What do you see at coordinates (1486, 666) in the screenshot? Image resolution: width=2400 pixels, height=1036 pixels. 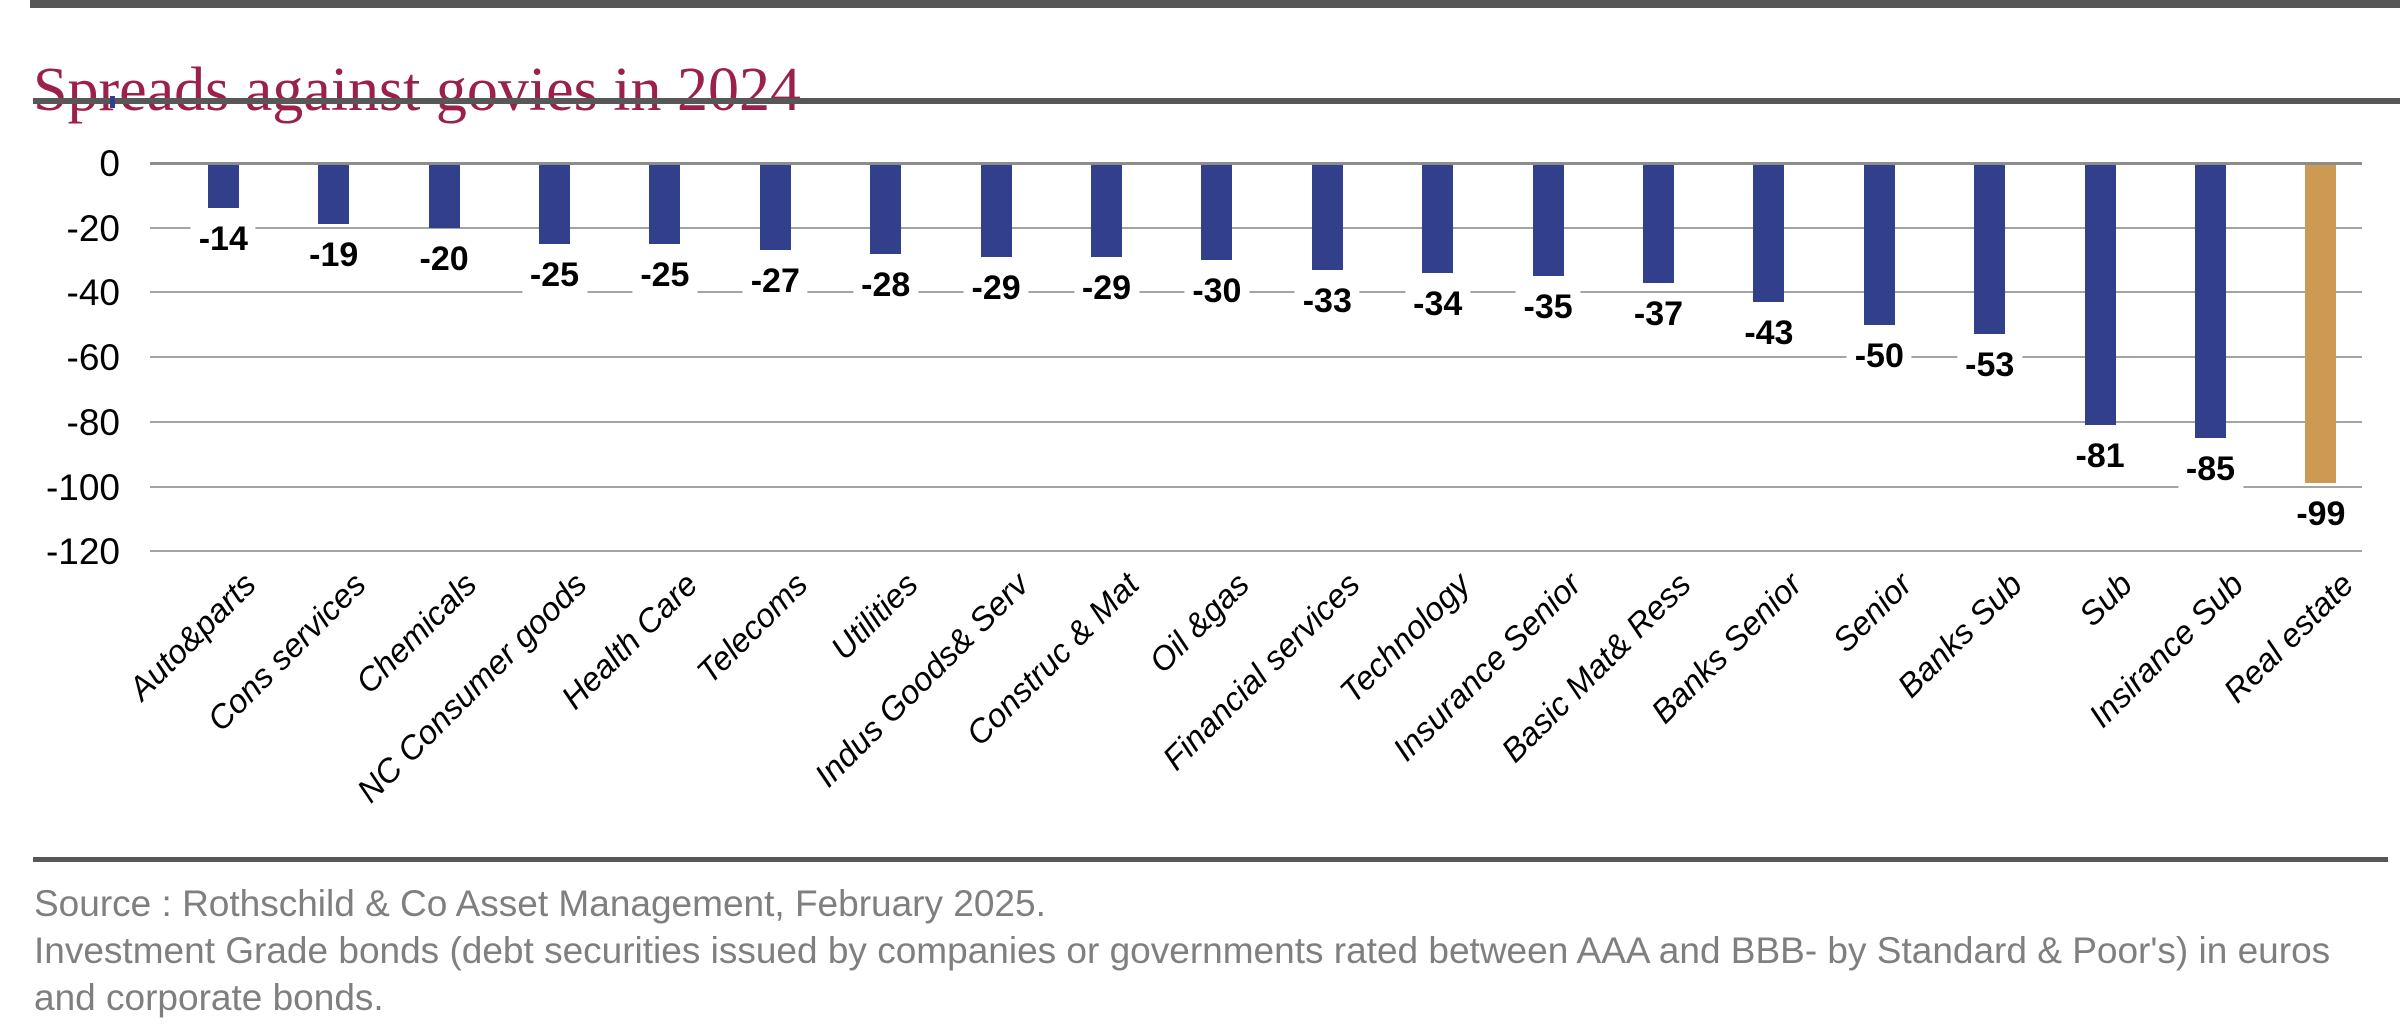 I see `category-label: Insurance Senior` at bounding box center [1486, 666].